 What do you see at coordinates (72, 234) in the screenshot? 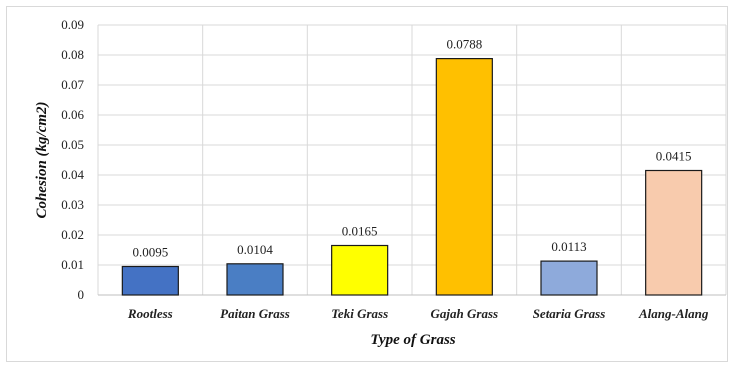
I see `y-tick-label: 0.02` at bounding box center [72, 234].